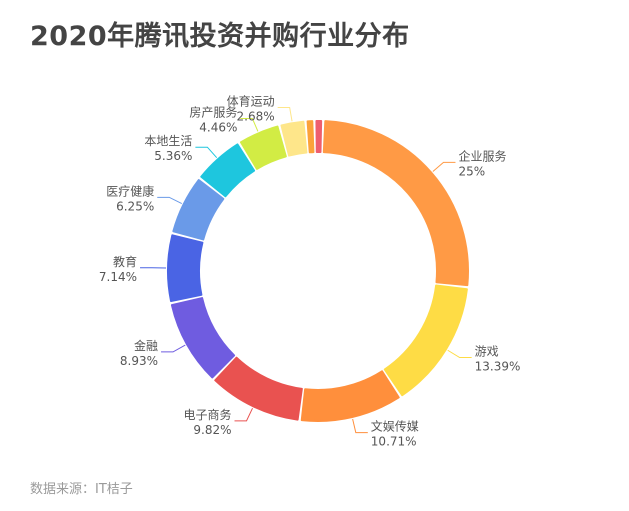  Describe the element at coordinates (135, 206) in the screenshot. I see `value-label-6: 6.25%` at that location.